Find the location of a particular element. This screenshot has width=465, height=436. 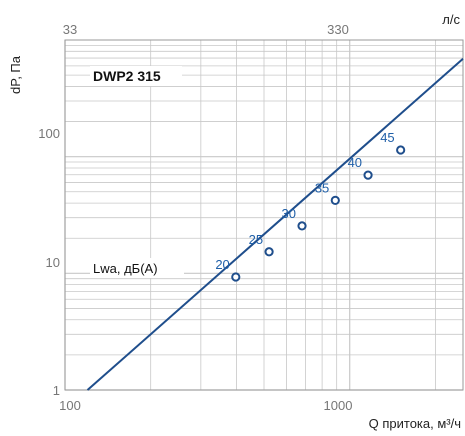

x-tick-label-1000: 1000 is located at coordinates (338, 405).